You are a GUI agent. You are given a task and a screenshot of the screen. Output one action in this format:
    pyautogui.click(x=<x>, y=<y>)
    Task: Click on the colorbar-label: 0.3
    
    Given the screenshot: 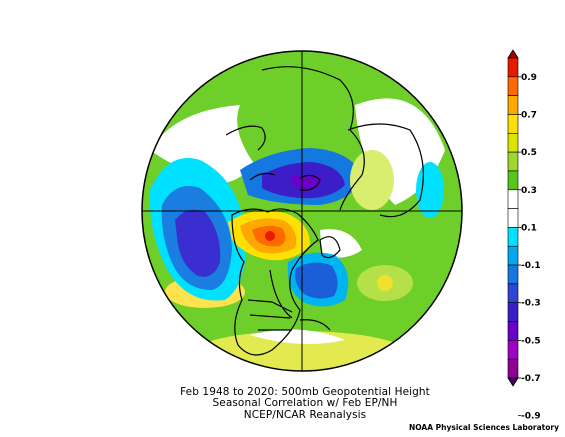 What is the action you would take?
    pyautogui.click(x=529, y=191)
    